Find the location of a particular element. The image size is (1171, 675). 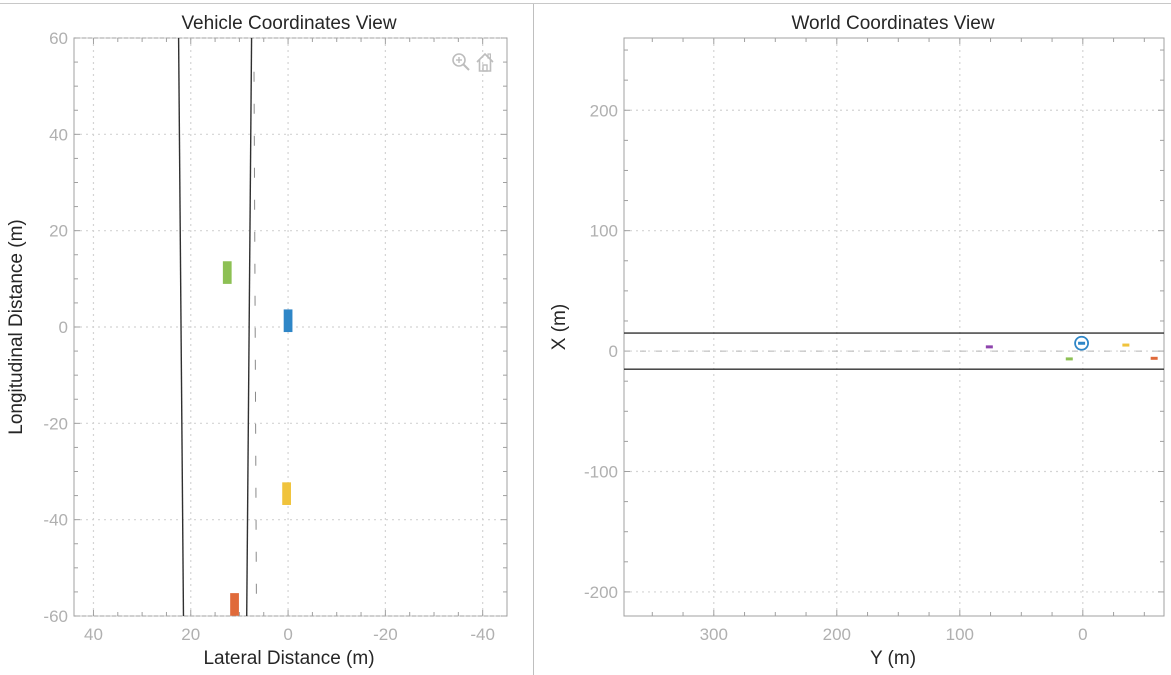

x-tick-label: 100 is located at coordinates (960, 634).